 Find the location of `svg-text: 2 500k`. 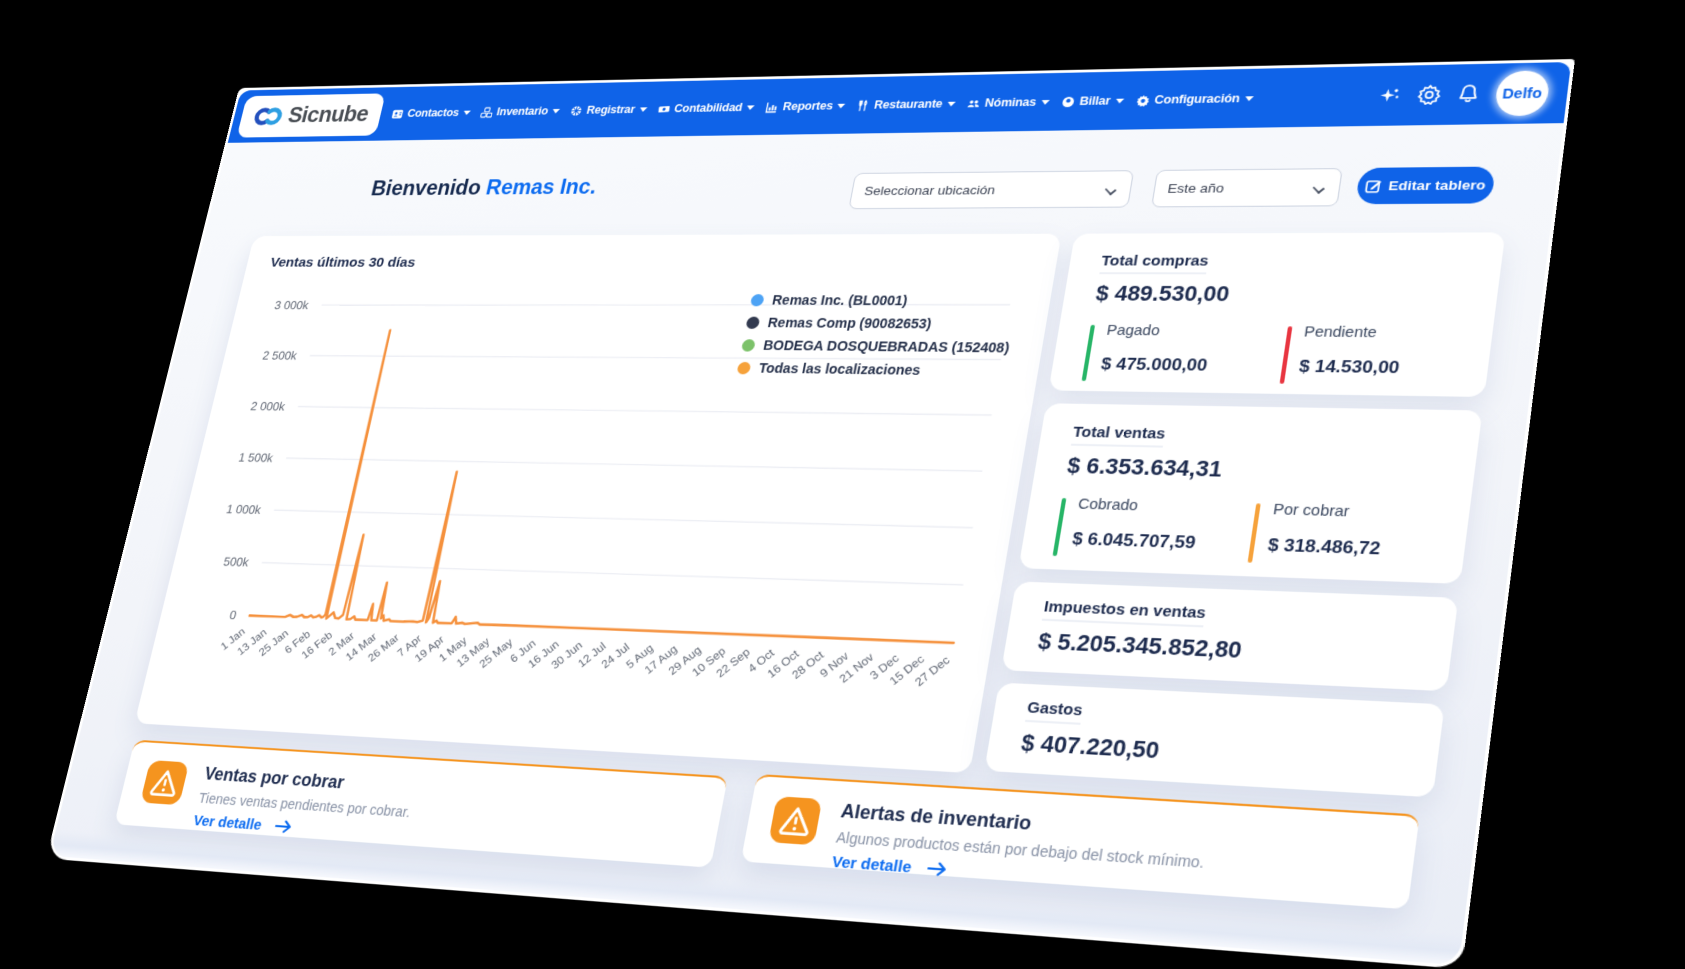

svg-text: 2 500k is located at coordinates (279, 356).